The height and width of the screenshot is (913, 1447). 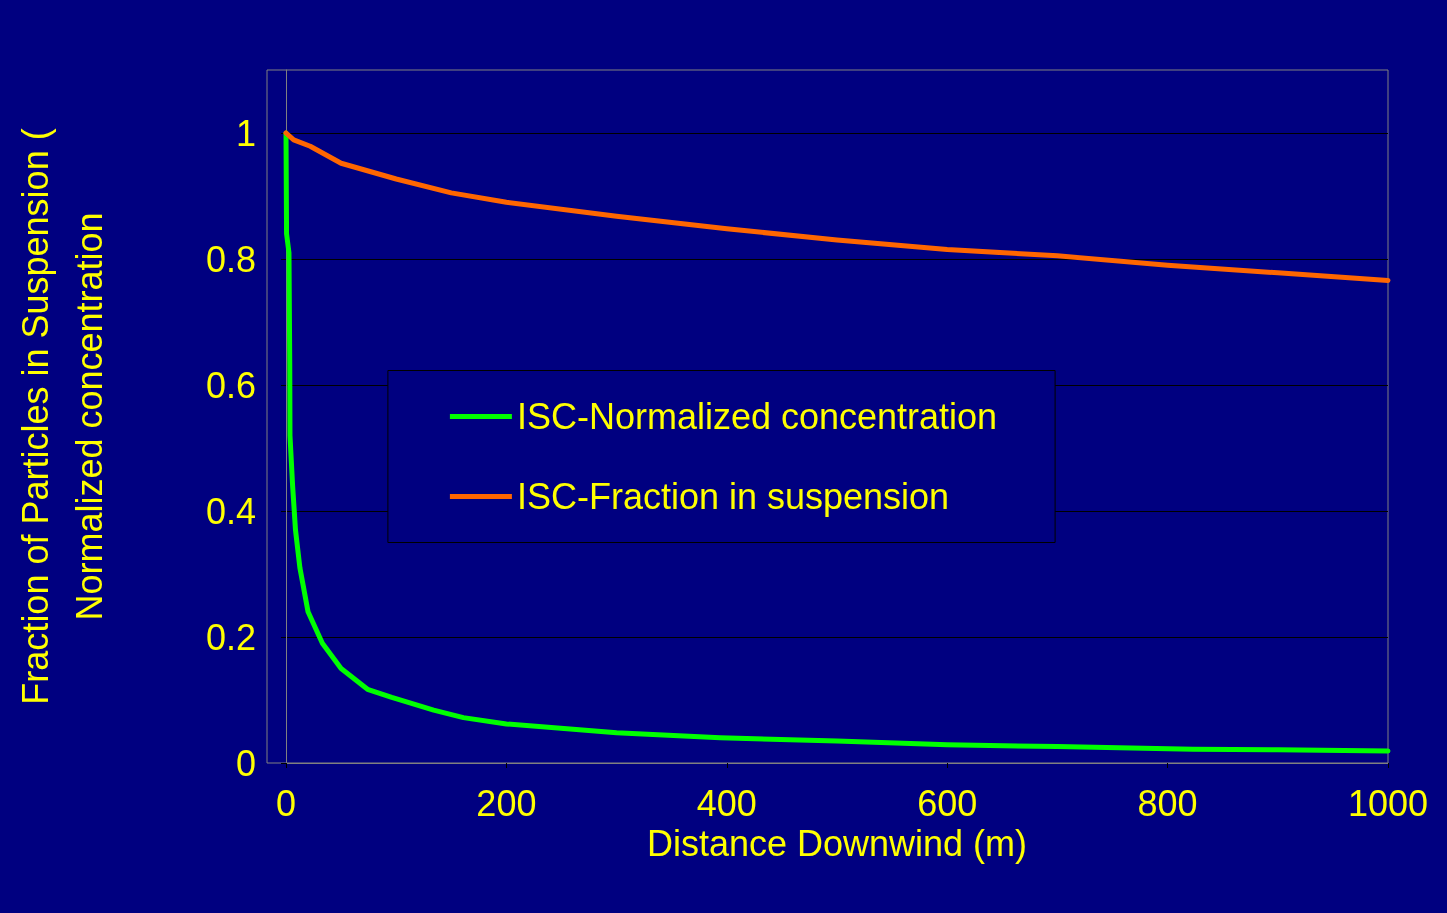 What do you see at coordinates (286, 803) in the screenshot?
I see `x-tick-label: 0` at bounding box center [286, 803].